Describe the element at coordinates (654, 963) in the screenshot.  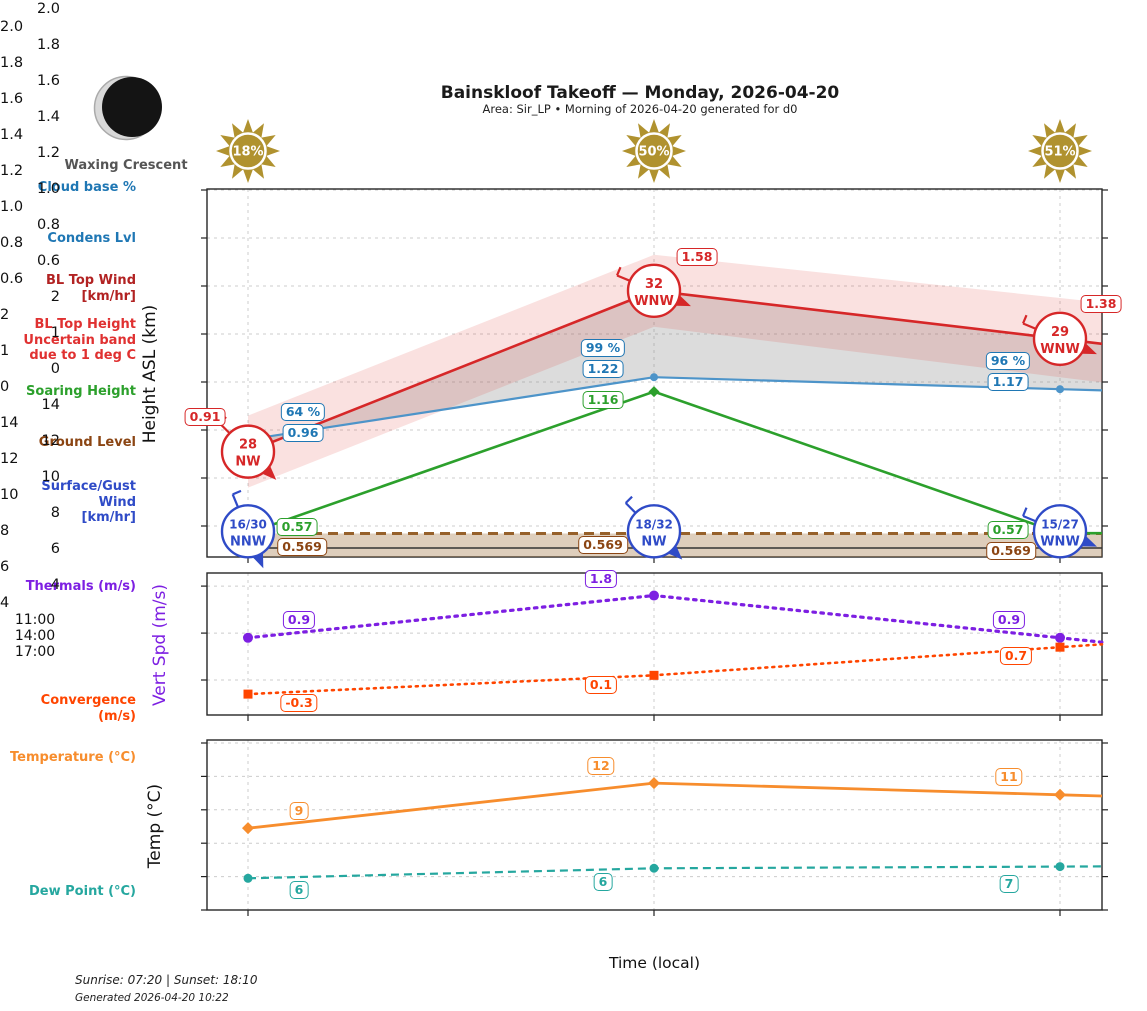
I see `x-axis-label: Time (local)` at that location.